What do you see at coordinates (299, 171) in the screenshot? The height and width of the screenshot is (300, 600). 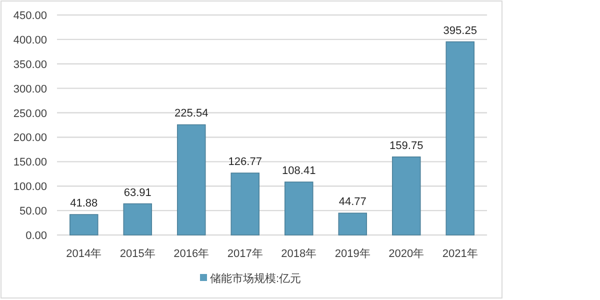 I see `data-label: 108.41` at bounding box center [299, 171].